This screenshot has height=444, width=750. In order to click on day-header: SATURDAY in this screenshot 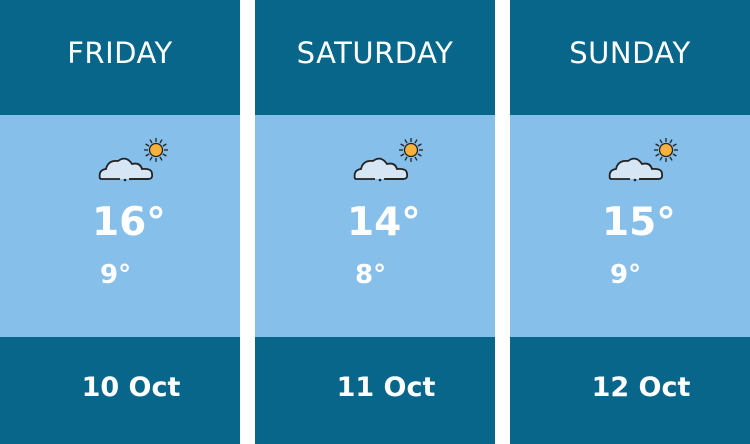, I will do `click(375, 57)`.